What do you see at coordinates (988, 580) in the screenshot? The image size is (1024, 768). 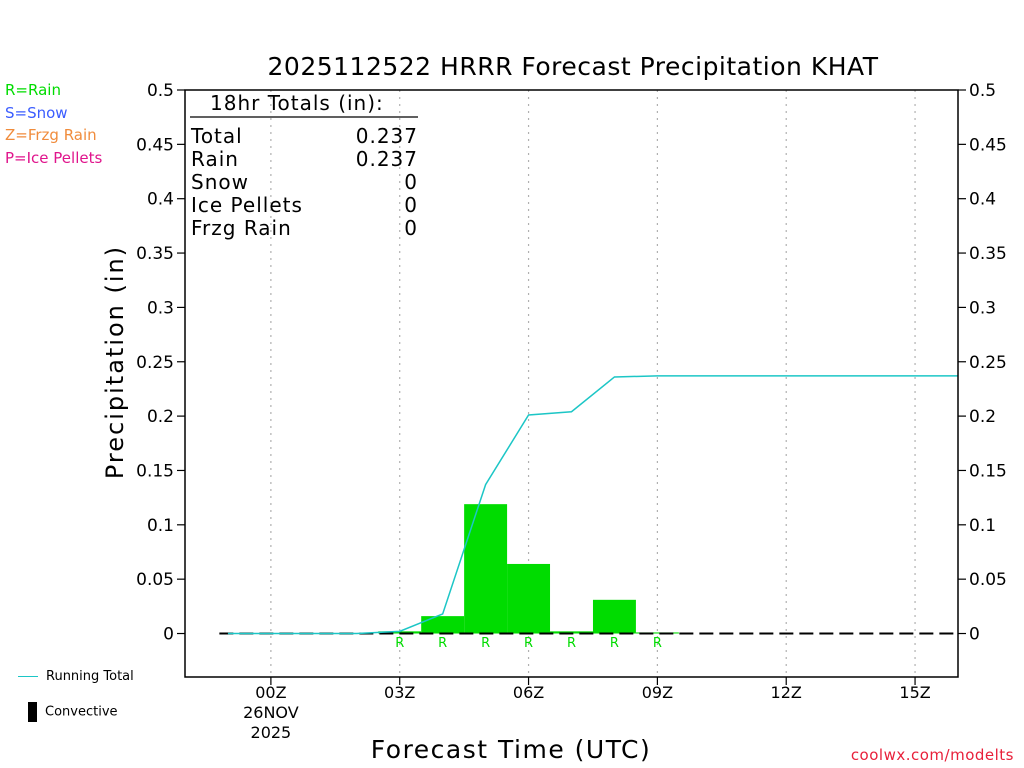 I see `y-tick-label-right: 0.05` at bounding box center [988, 580].